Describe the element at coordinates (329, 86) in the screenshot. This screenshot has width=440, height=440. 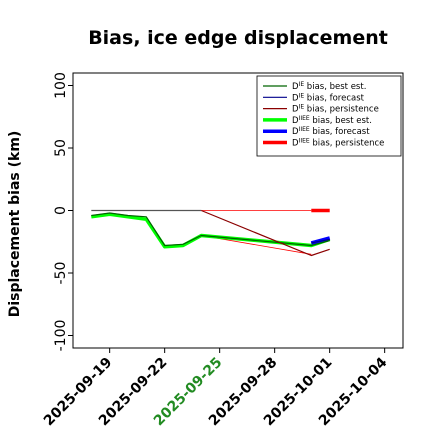
I see `legend-entry: DIE bias, best est.` at that location.